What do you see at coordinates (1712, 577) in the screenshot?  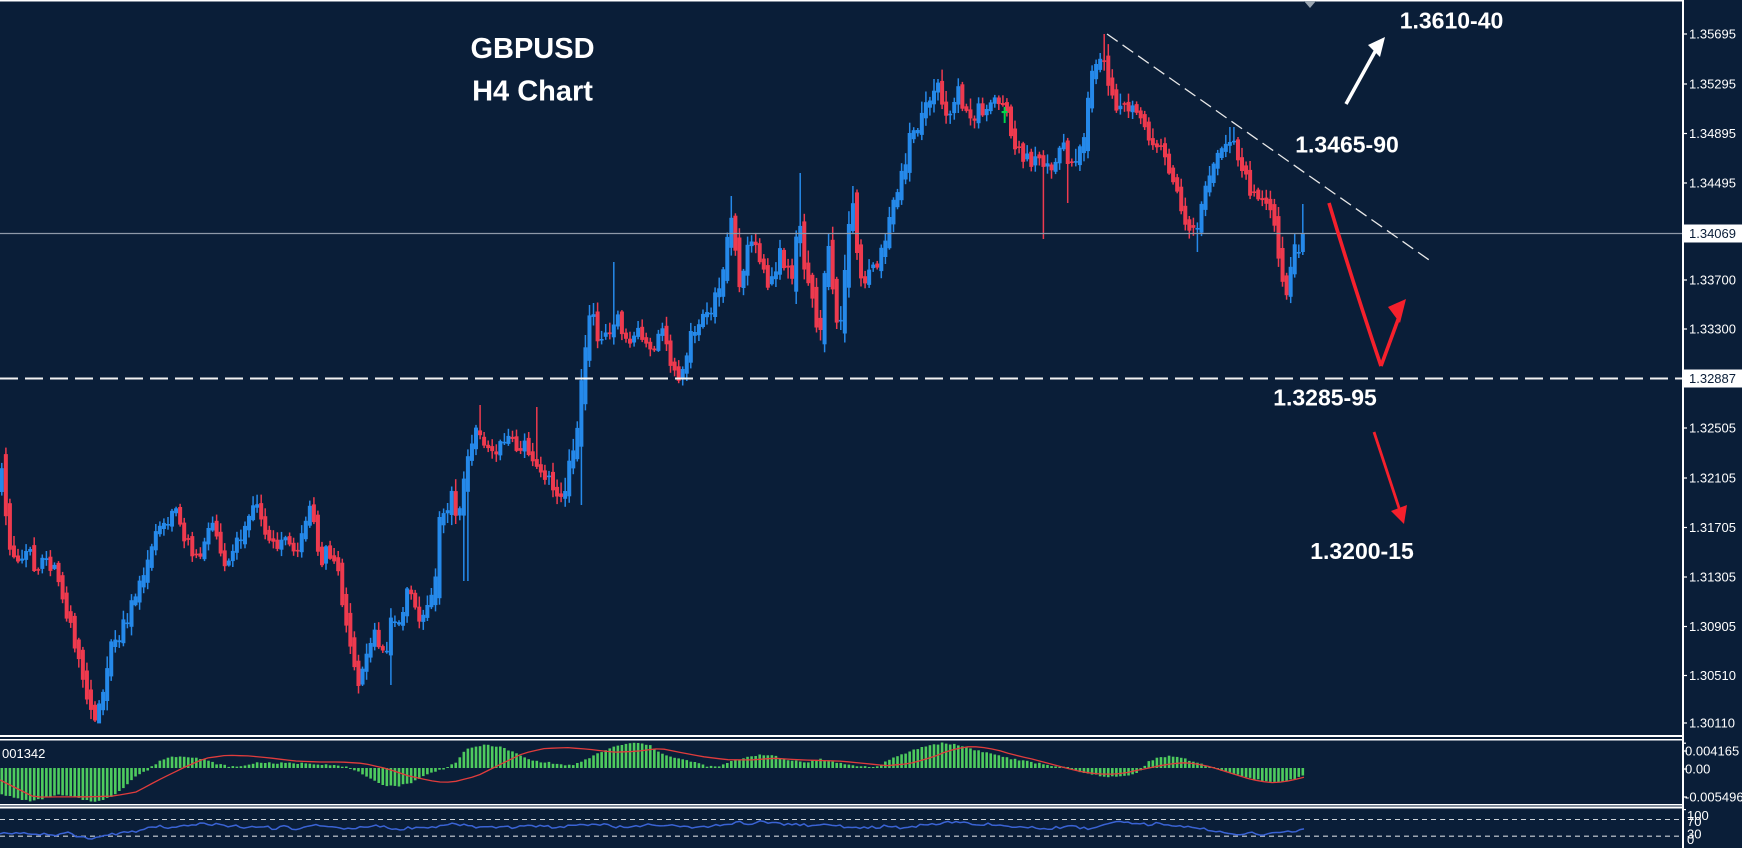 I see `svg-text: 1.31305` at bounding box center [1712, 577].